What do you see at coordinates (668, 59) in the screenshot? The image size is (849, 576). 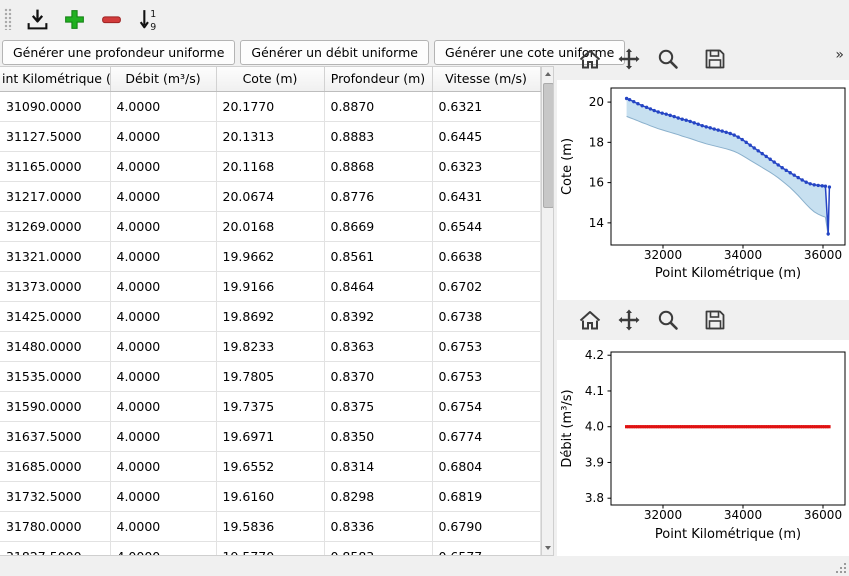 I see `chart-zoom-button` at bounding box center [668, 59].